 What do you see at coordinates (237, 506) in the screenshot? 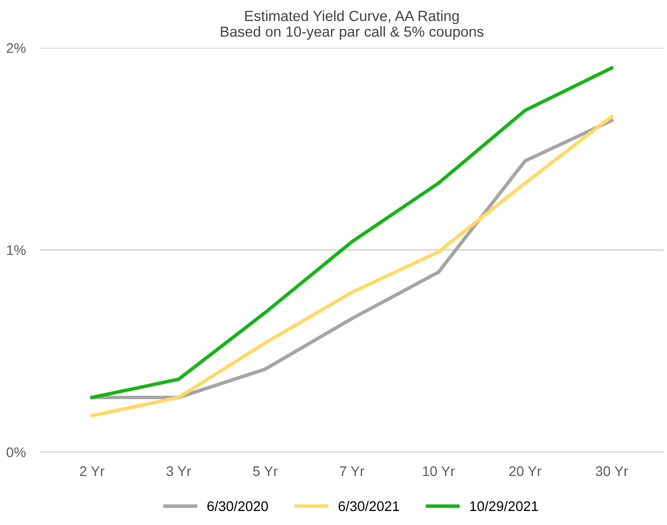
I see `legend-label: 6/30/2020` at bounding box center [237, 506].